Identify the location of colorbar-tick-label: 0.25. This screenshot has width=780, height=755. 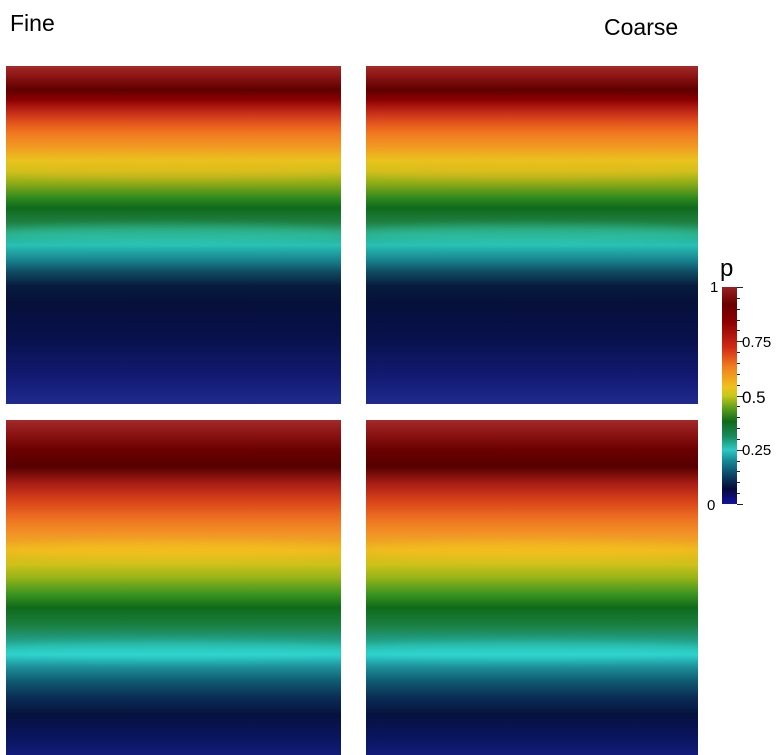
(757, 450).